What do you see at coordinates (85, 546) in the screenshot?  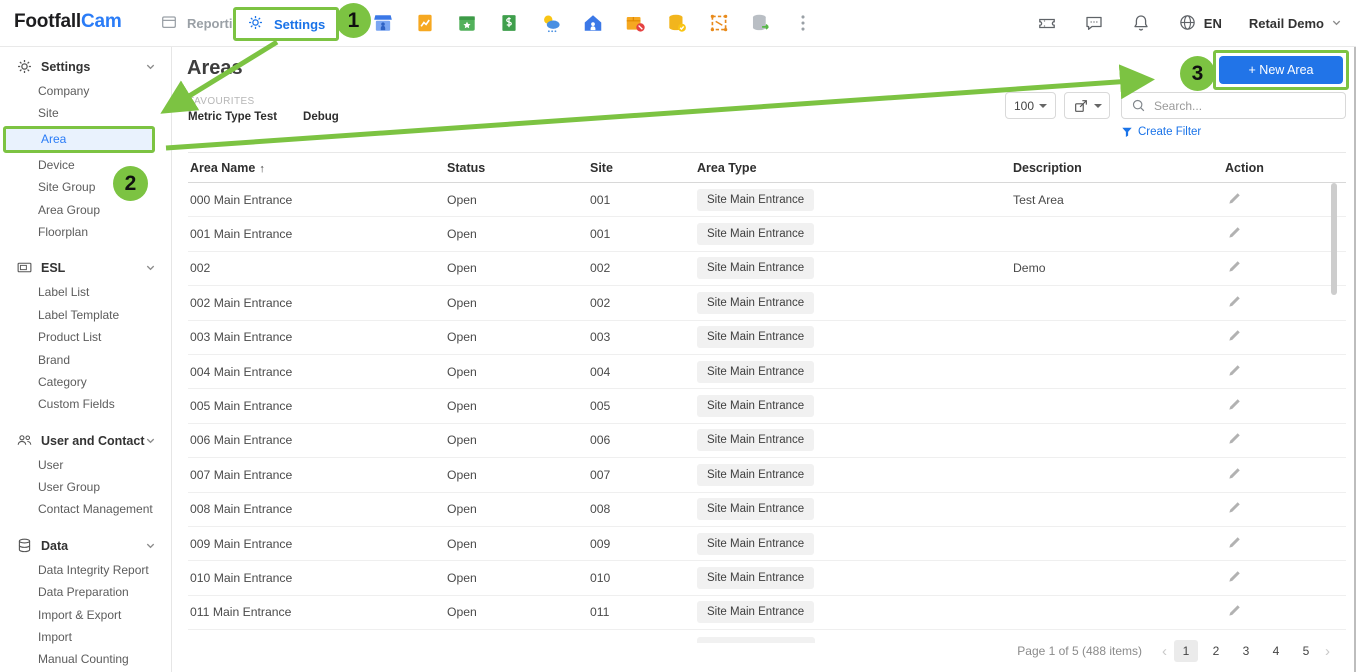 I see `sidebar-section-header-data: Data` at bounding box center [85, 546].